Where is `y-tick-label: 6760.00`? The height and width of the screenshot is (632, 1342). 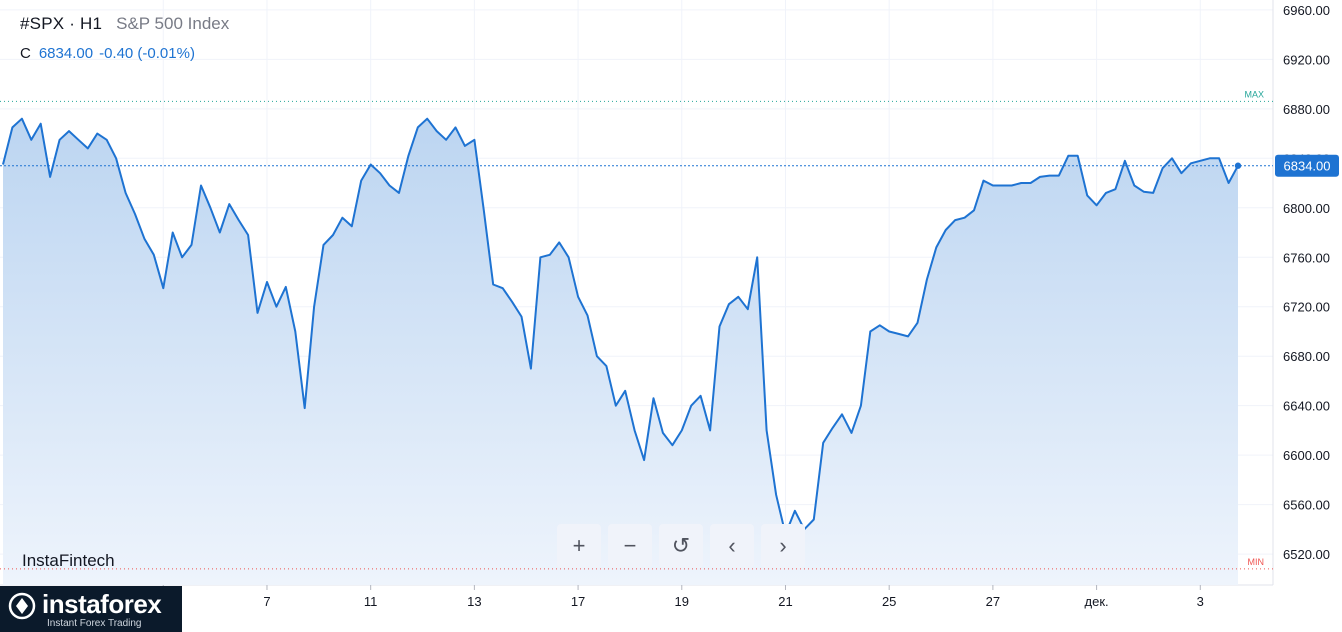 y-tick-label: 6760.00 is located at coordinates (1306, 257).